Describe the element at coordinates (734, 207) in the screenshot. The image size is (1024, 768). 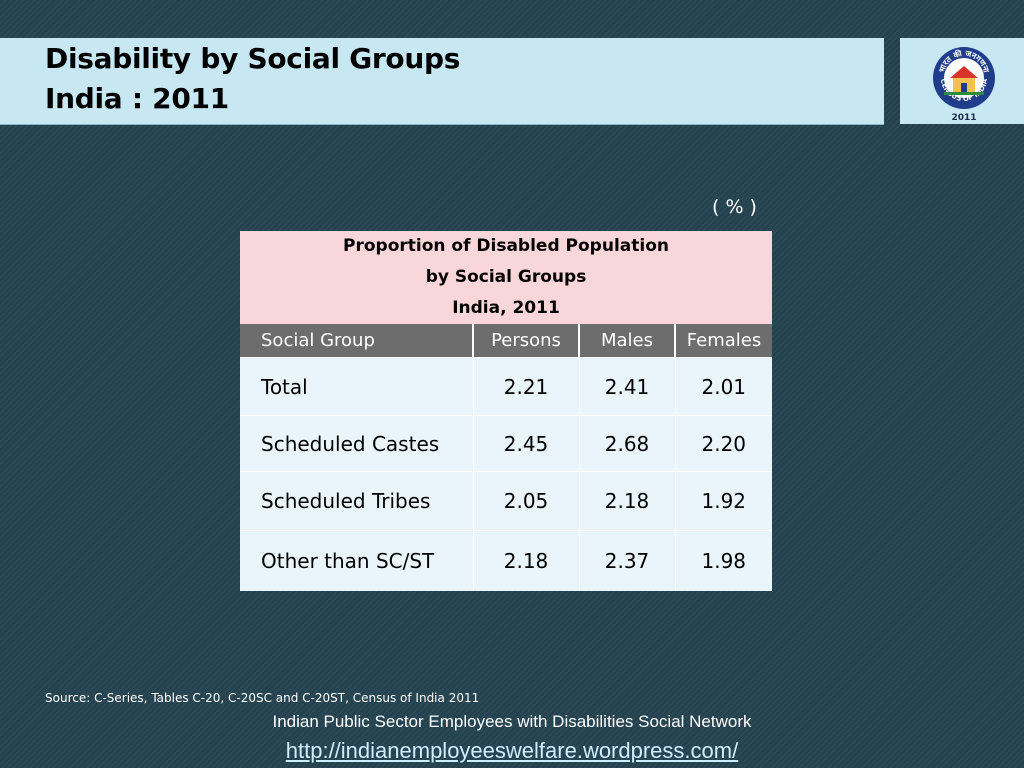
I see `unit-label: ( % )` at that location.